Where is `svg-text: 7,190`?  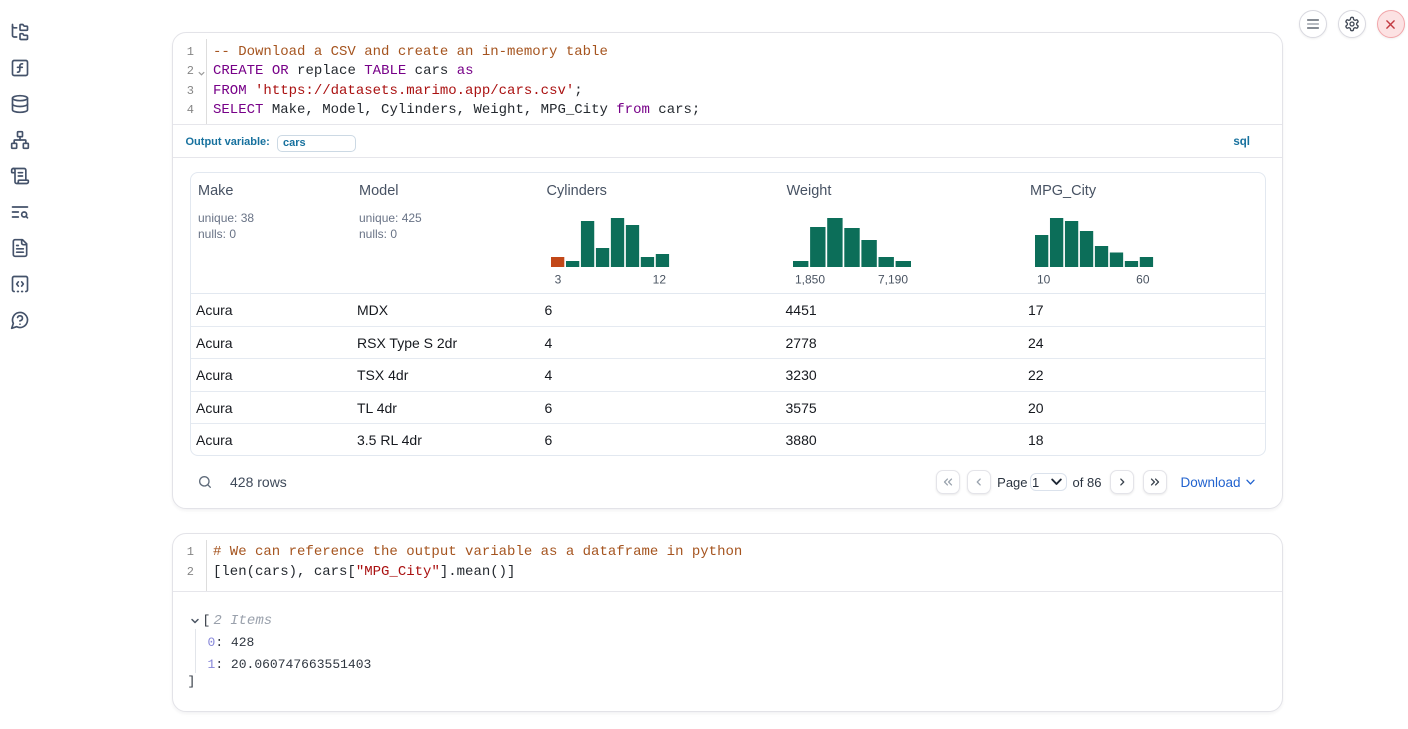 svg-text: 7,190 is located at coordinates (893, 280).